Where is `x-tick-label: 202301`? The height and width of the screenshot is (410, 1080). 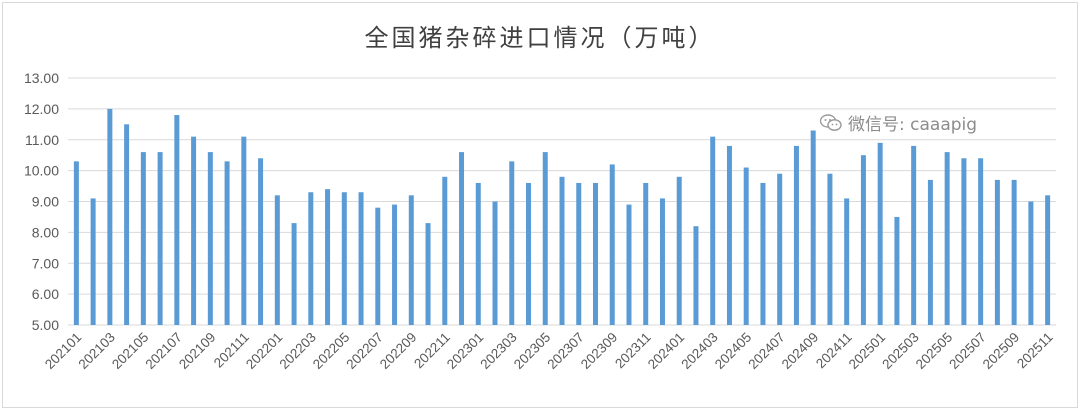
x-tick-label: 202301 is located at coordinates (465, 351).